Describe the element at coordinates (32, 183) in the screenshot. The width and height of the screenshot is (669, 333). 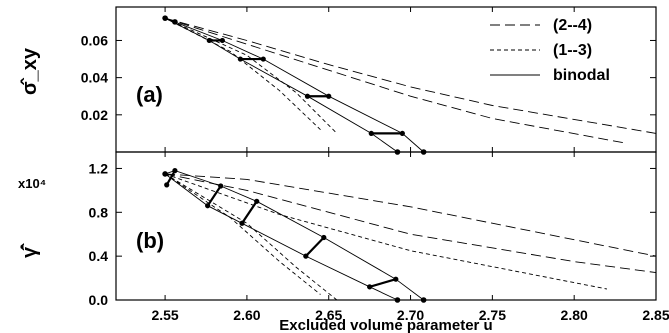
I see `panel-b-y-multiplier: x10⁴` at that location.